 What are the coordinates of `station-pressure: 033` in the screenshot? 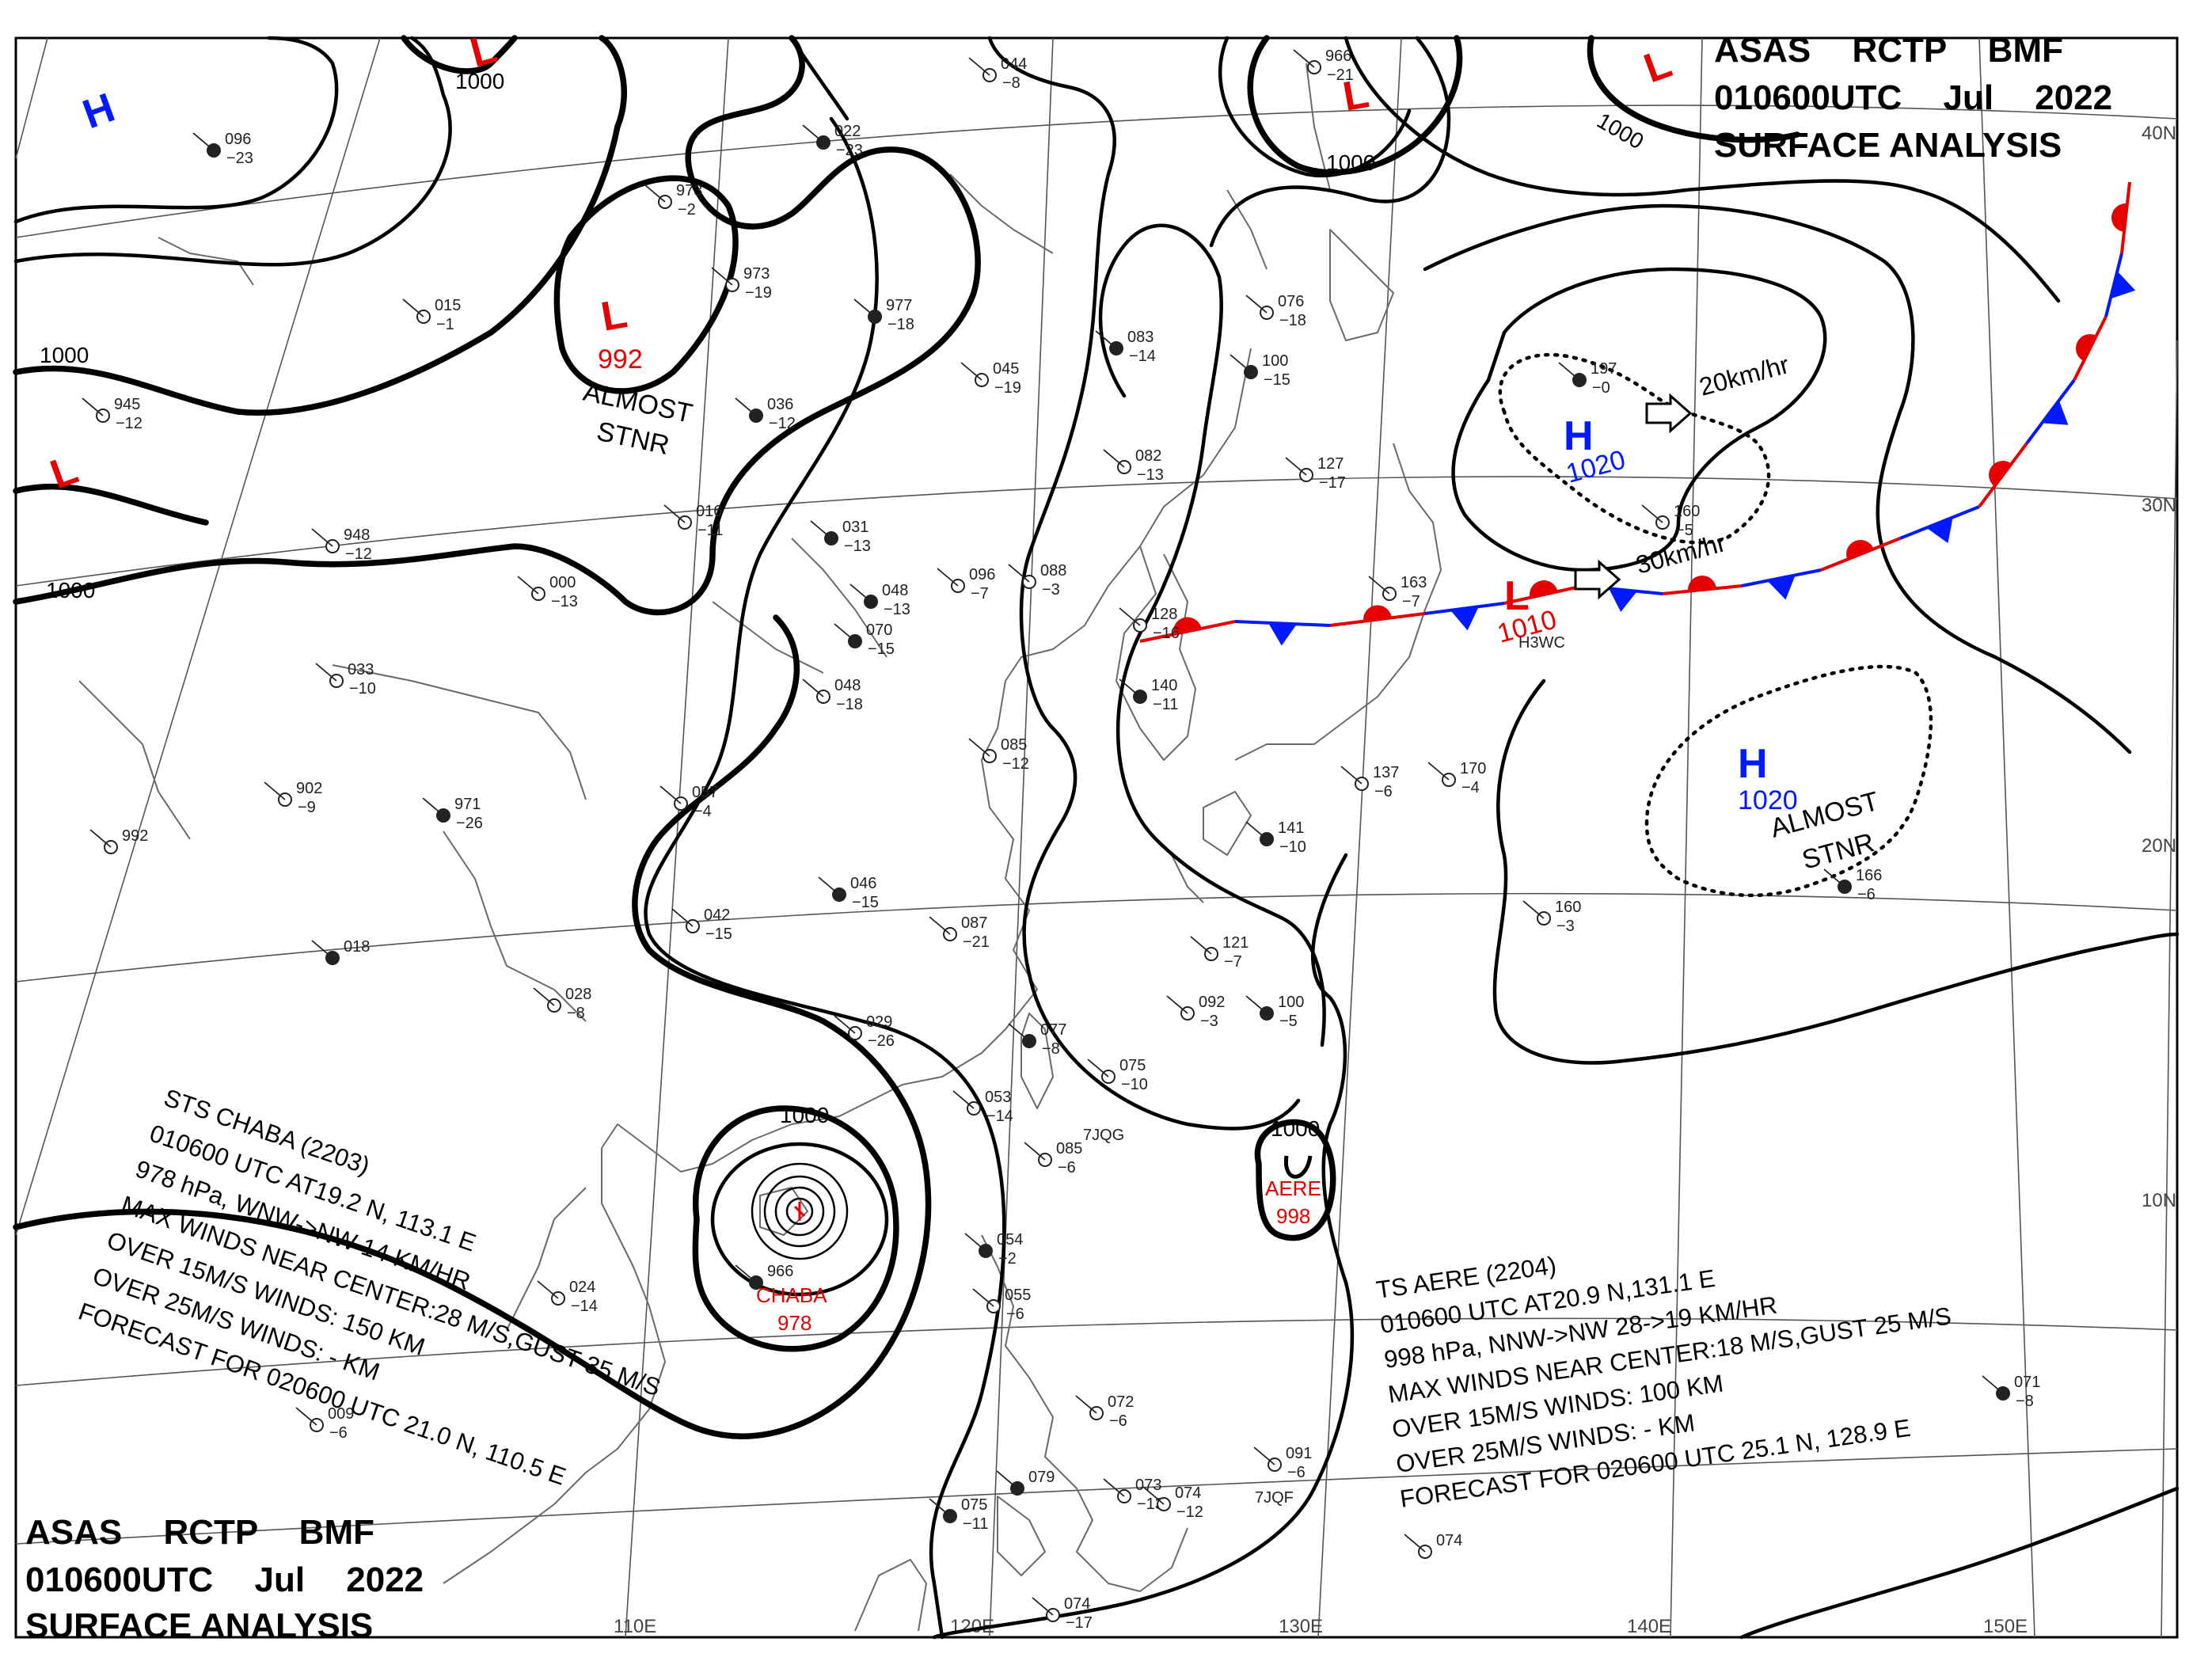 It's located at (361, 669).